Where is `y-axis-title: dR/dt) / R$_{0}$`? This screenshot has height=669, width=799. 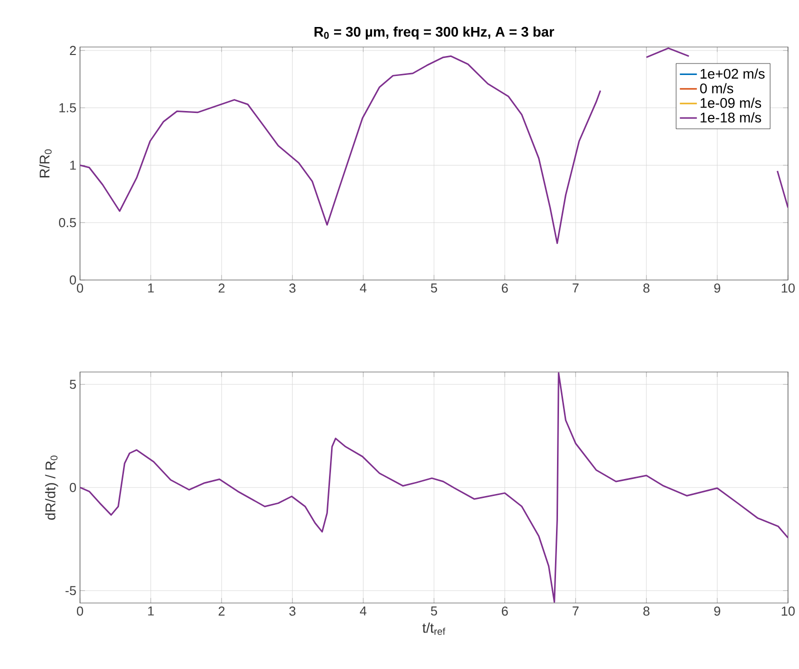
y-axis-title: dR/dt) / R$_{0}$ is located at coordinates (51, 488).